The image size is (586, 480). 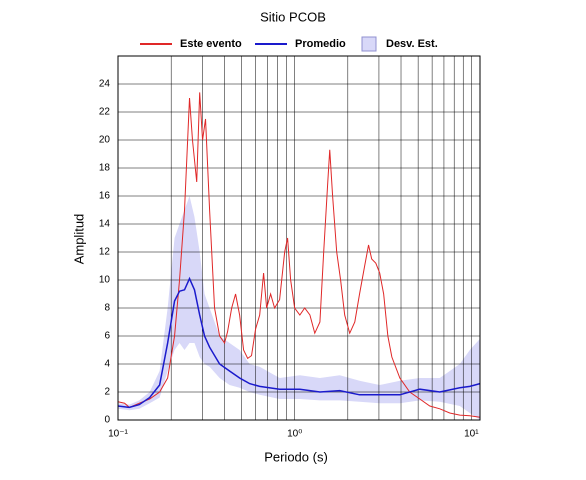 I want to click on x-axis-label: Periodo (s), so click(x=296, y=456).